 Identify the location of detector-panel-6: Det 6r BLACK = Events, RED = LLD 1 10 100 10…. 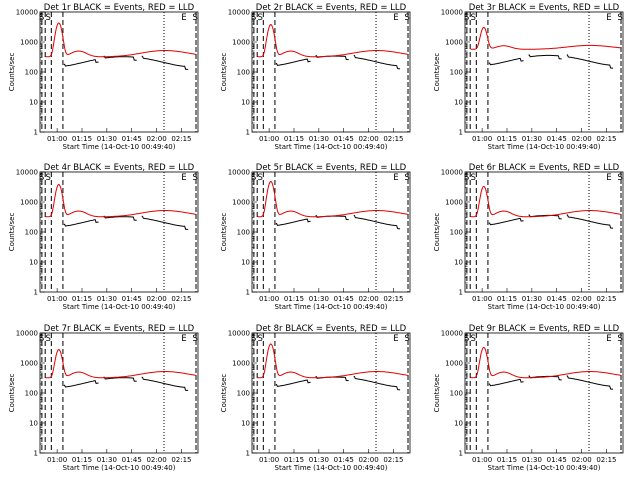
(528, 237).